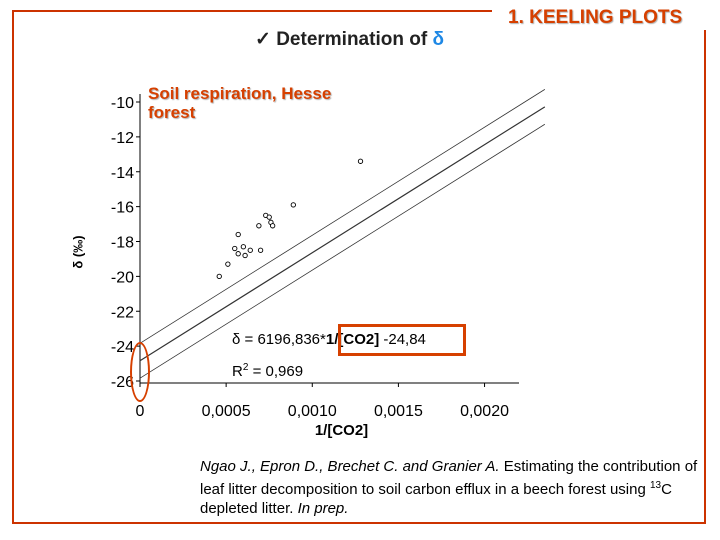  I want to click on x-tick-label: 0, so click(140, 411).